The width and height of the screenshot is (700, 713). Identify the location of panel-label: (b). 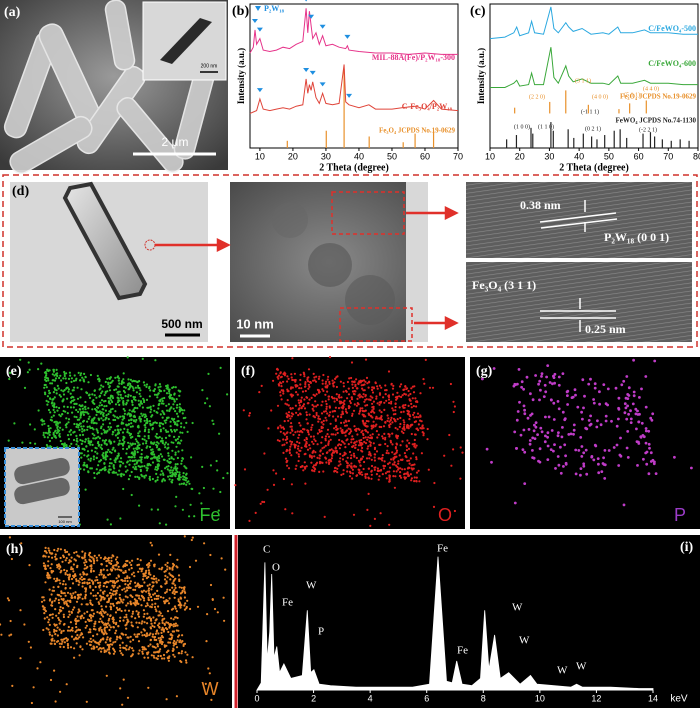
(240, 11).